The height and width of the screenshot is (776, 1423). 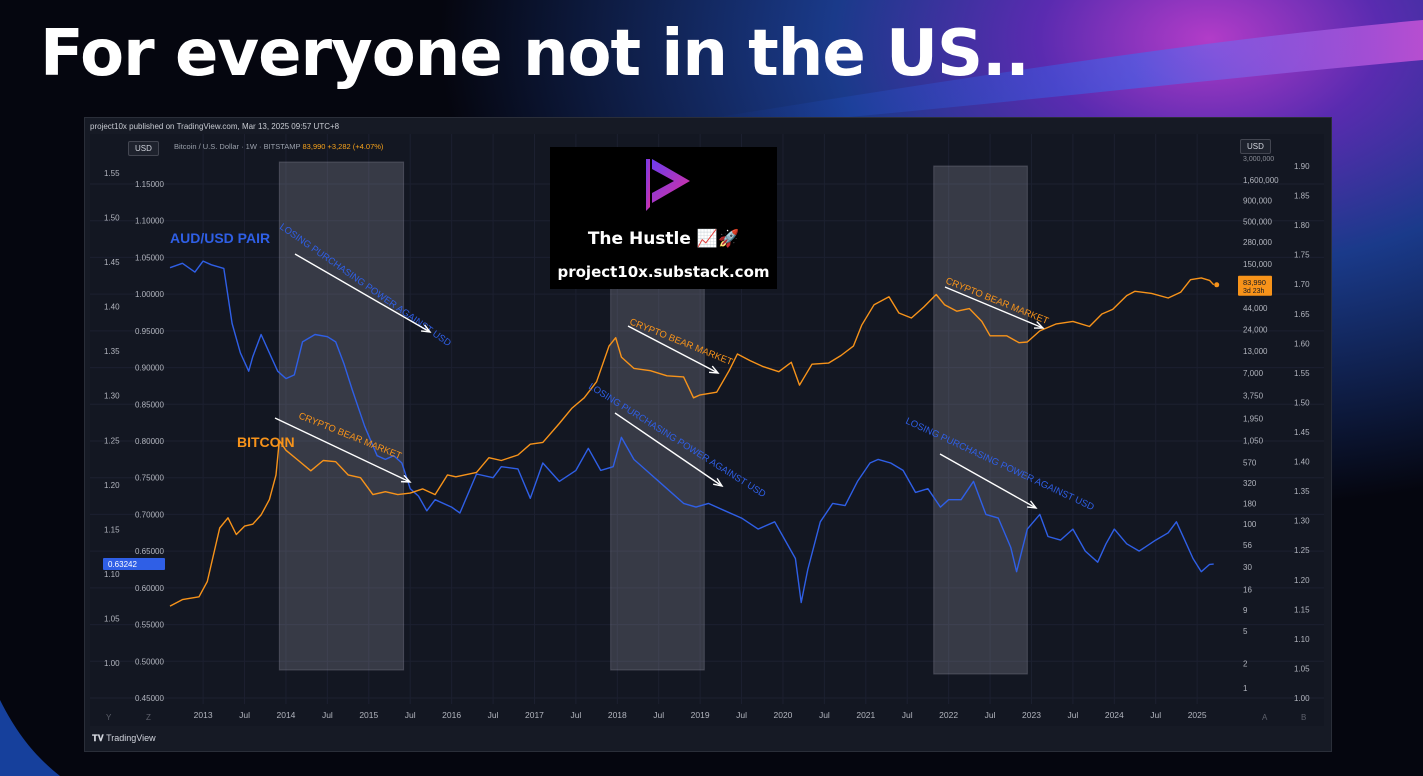 I want to click on corner-label-b: B, so click(x=1304, y=717).